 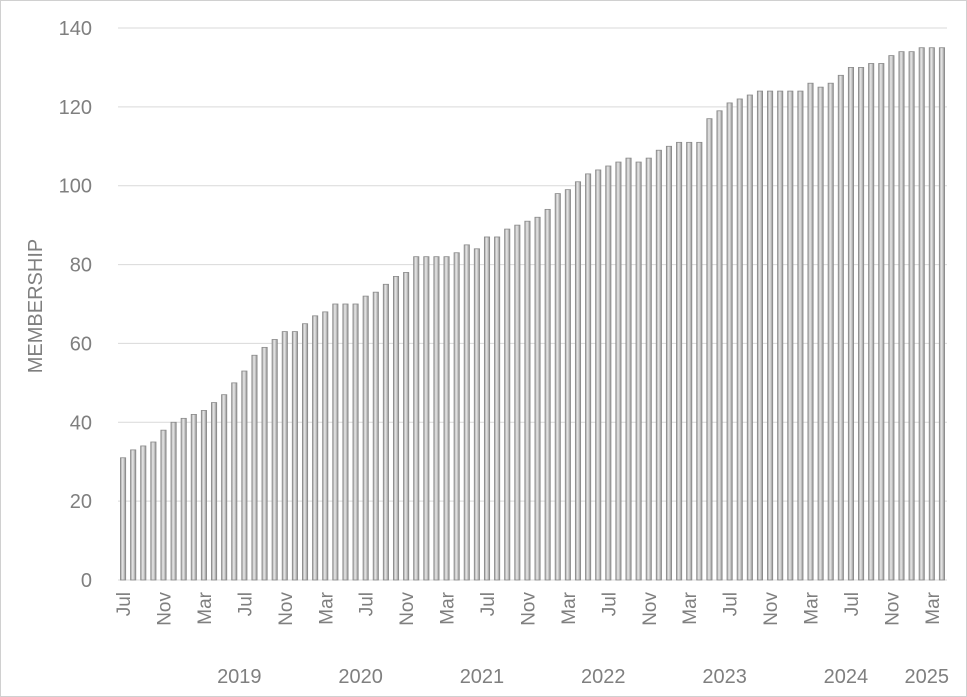 I want to click on y-tick-label: 120, so click(x=75, y=108).